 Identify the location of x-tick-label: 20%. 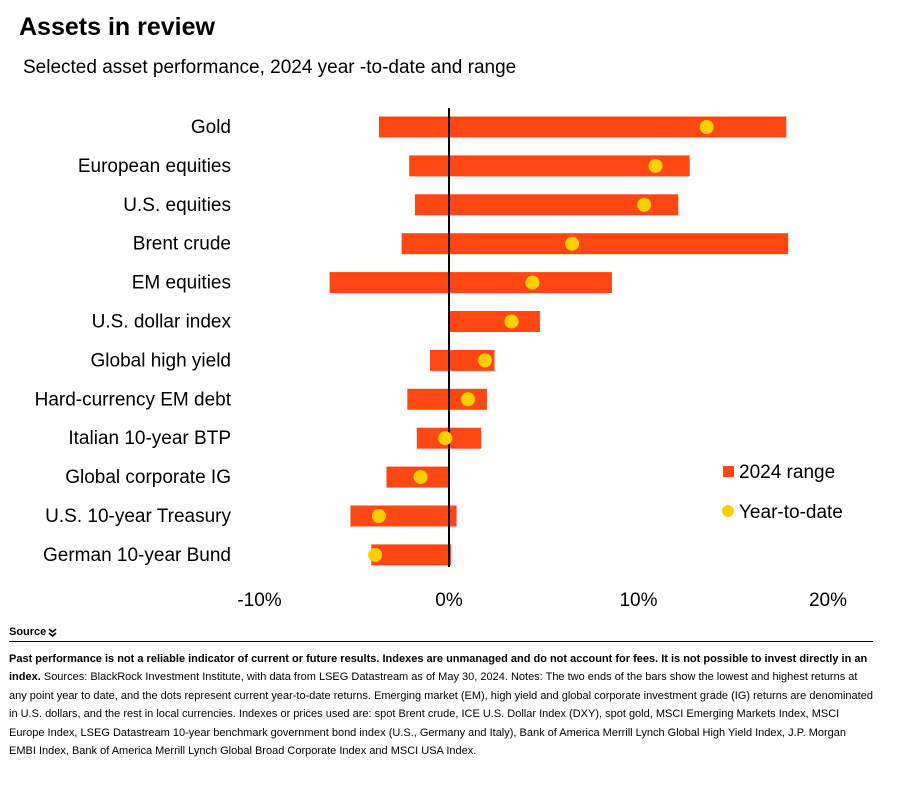
(828, 600).